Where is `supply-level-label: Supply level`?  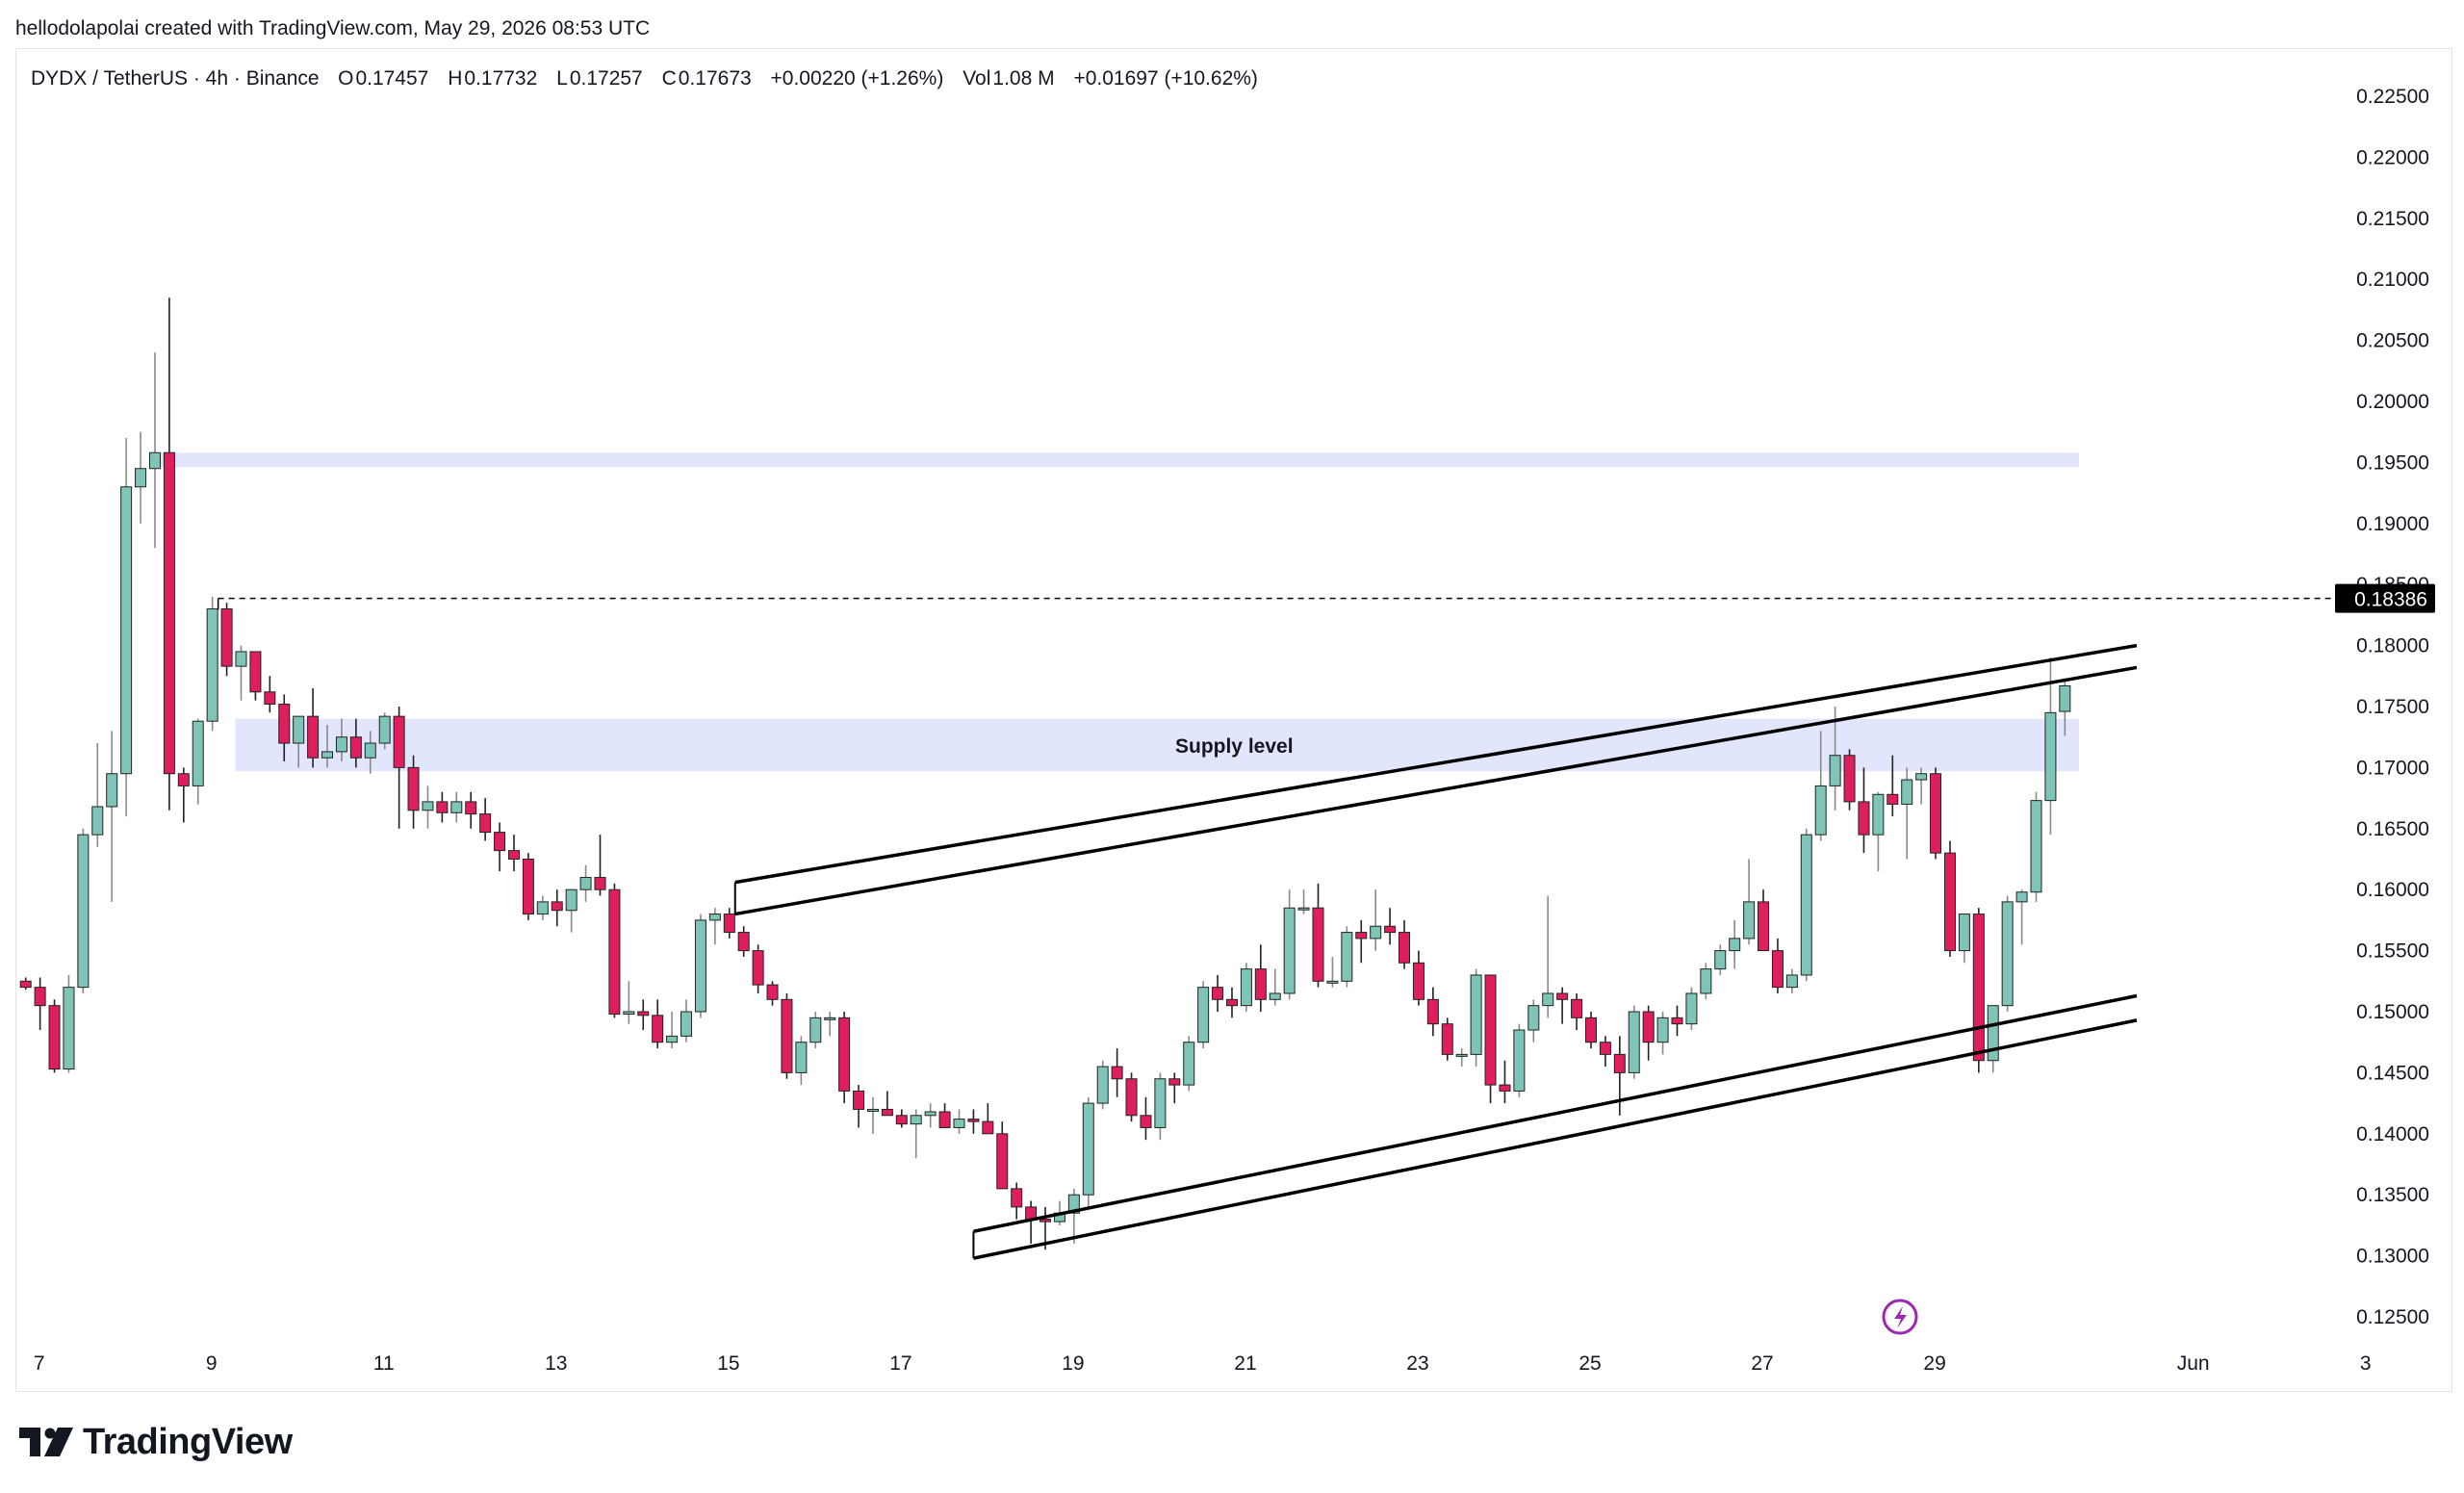
supply-level-label: Supply level is located at coordinates (1234, 746).